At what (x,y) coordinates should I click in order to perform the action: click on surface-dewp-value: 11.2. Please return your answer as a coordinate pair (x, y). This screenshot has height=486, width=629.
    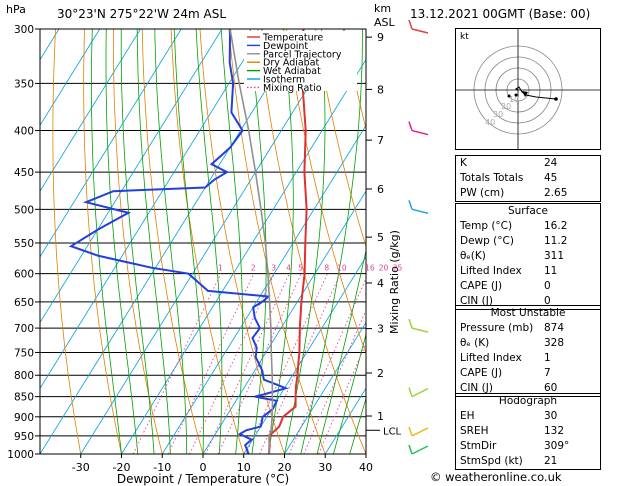
    Looking at the image, I should click on (556, 241).